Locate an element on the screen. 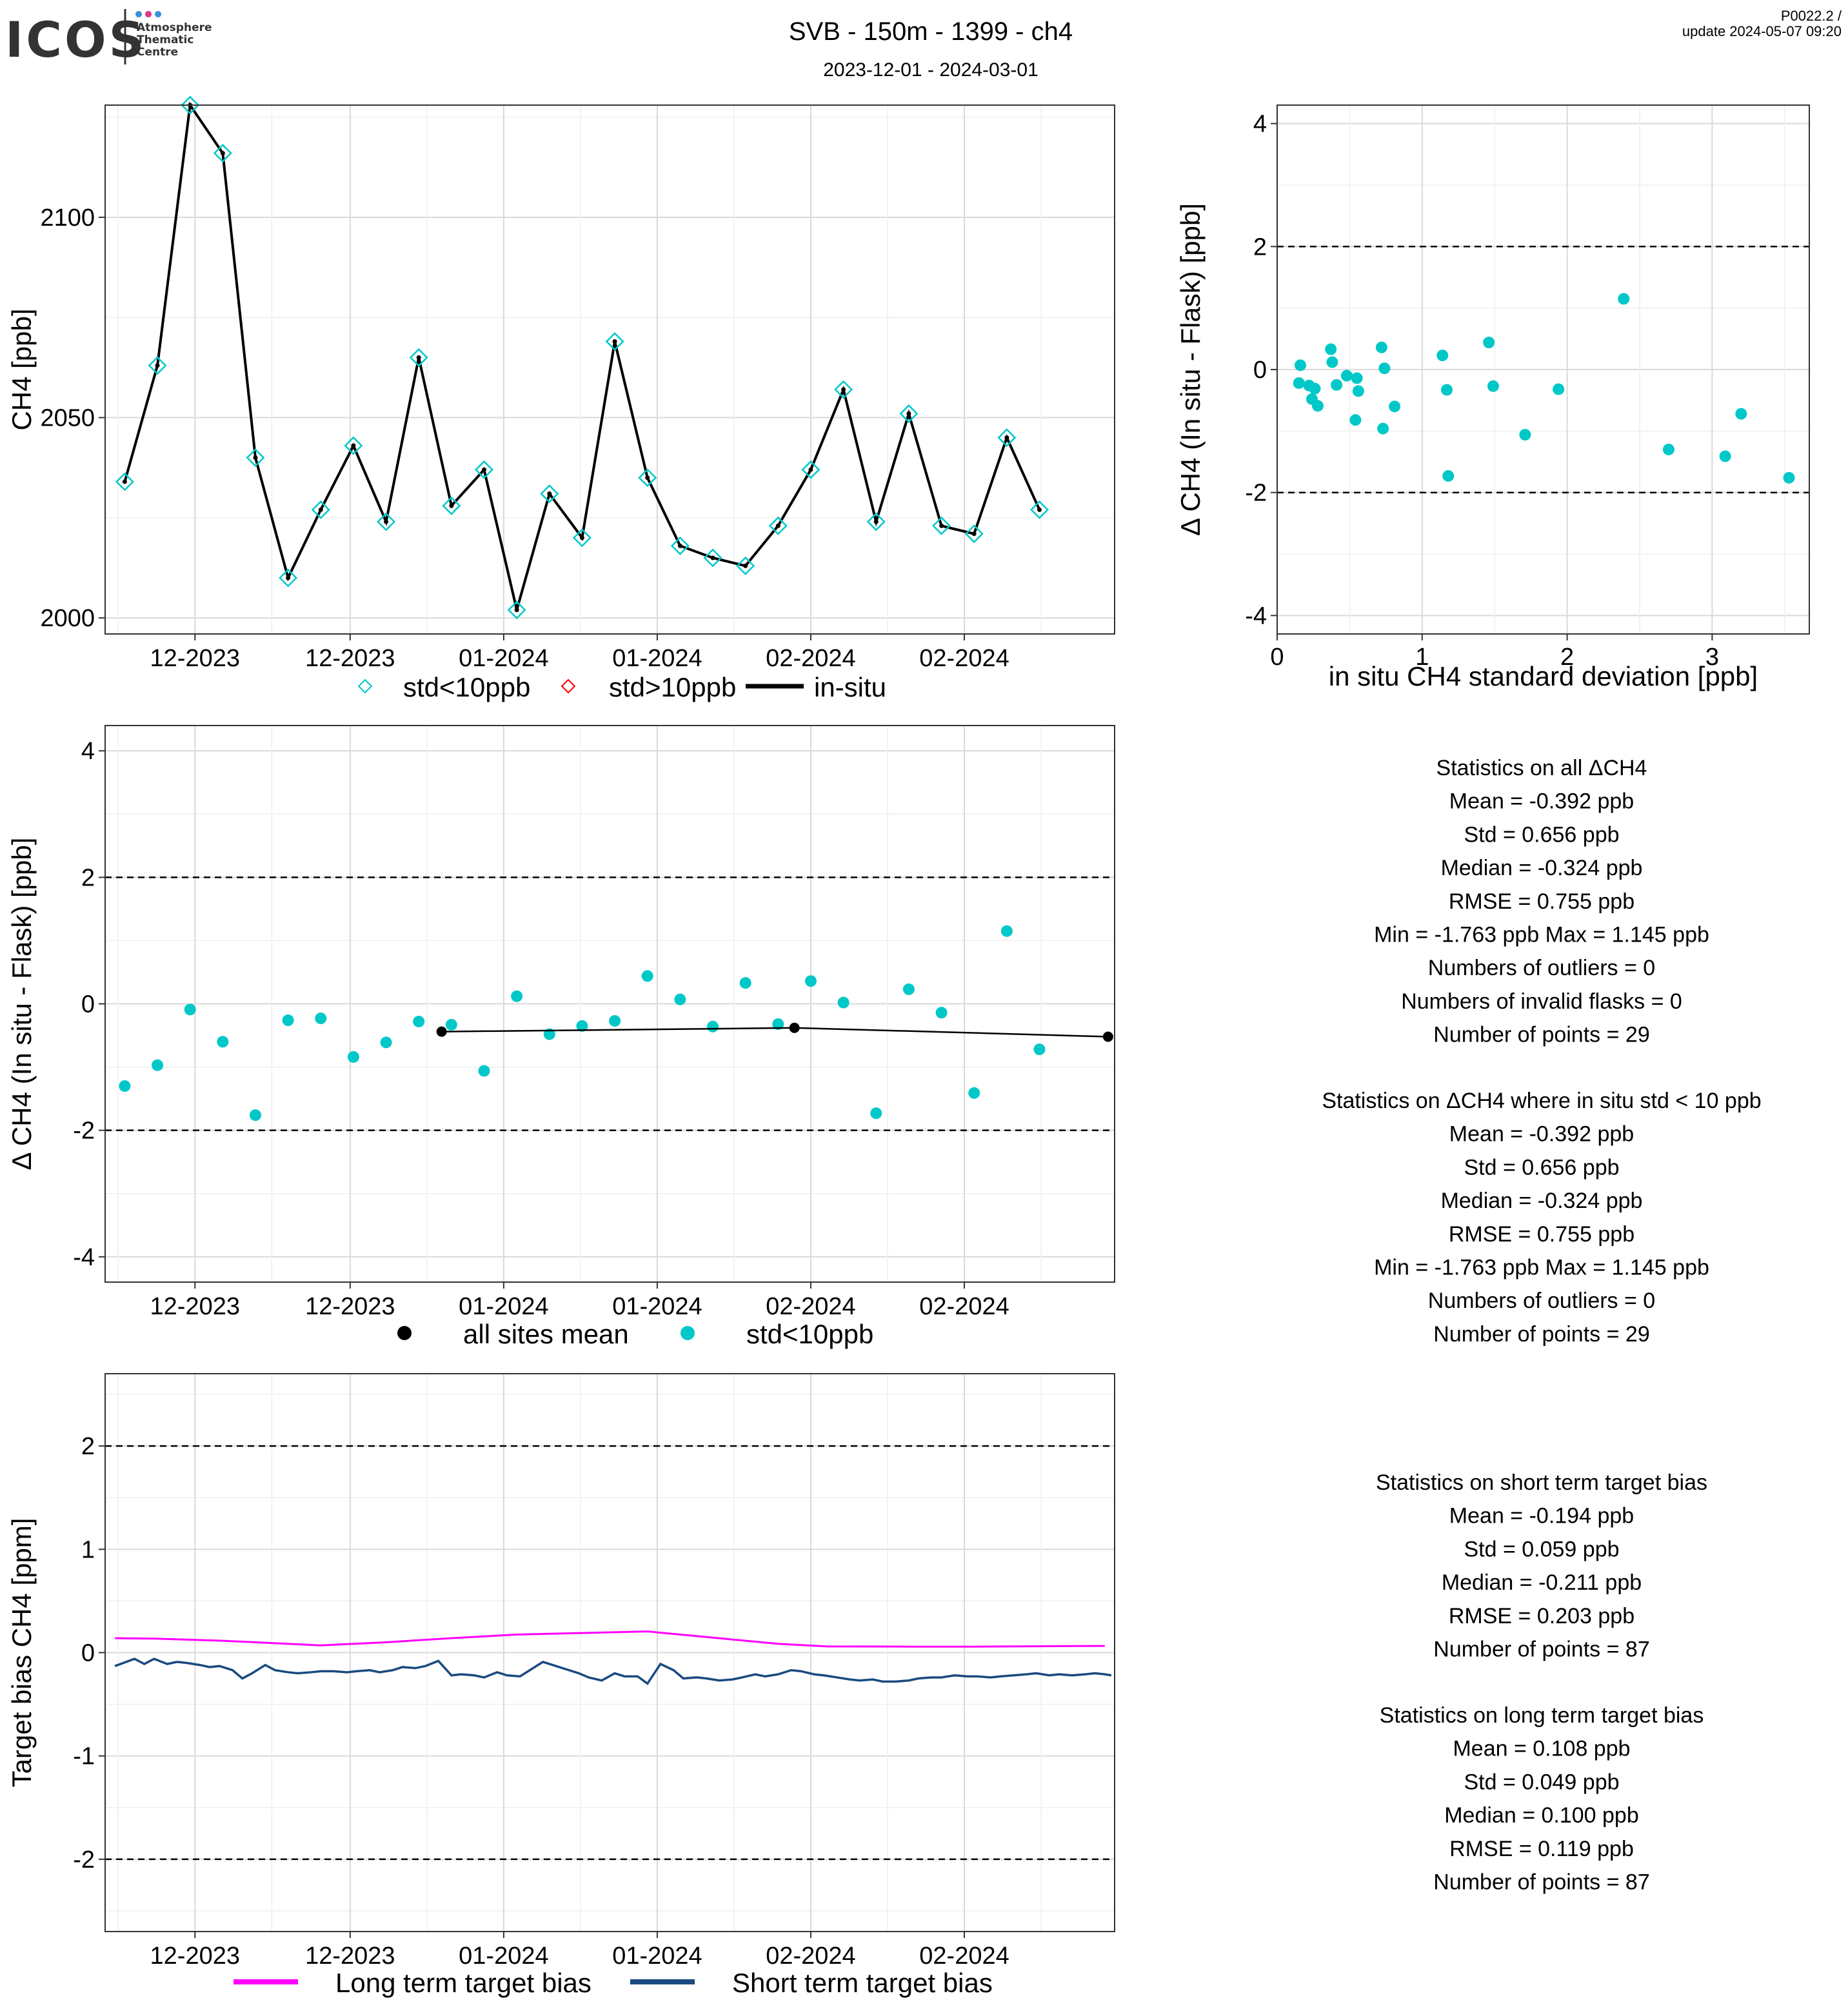 This screenshot has width=1848, height=2007. stats-heading: Statistics on long term target bias is located at coordinates (1542, 1715).